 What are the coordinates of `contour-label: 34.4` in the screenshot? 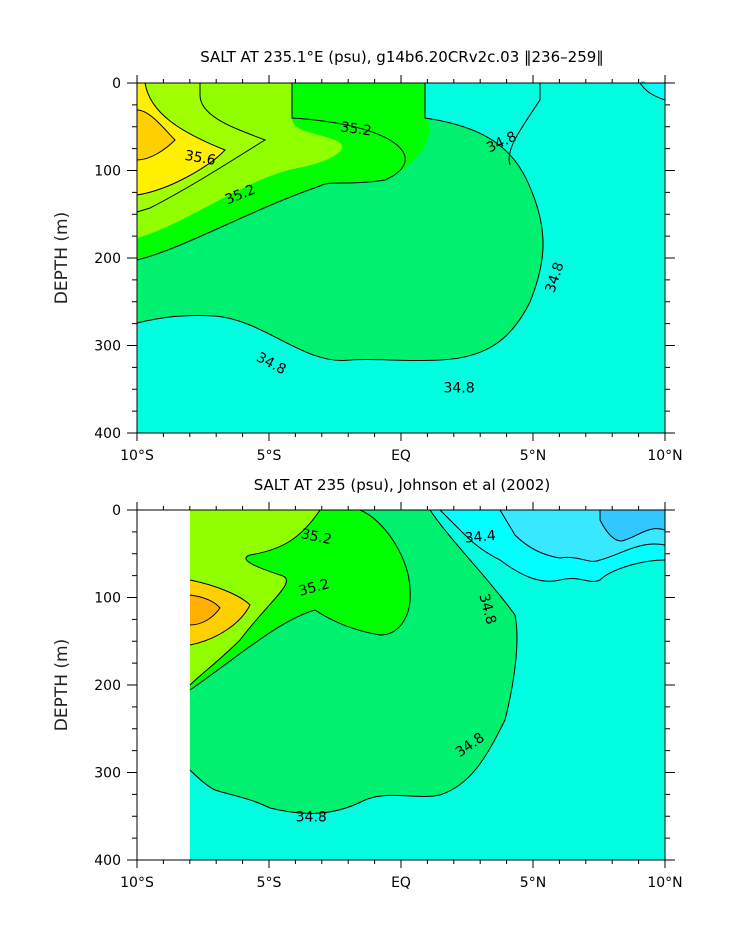 It's located at (480, 537).